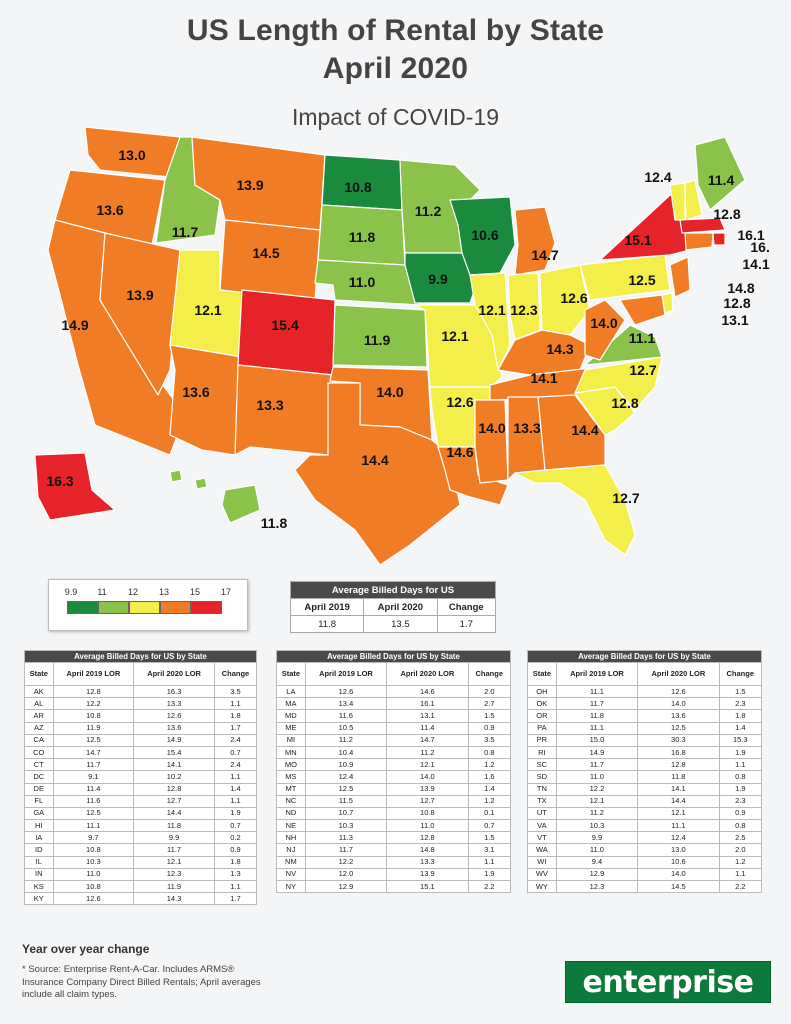 Image resolution: width=791 pixels, height=1024 pixels. I want to click on page-title: US Length of Rental by State, so click(395, 30).